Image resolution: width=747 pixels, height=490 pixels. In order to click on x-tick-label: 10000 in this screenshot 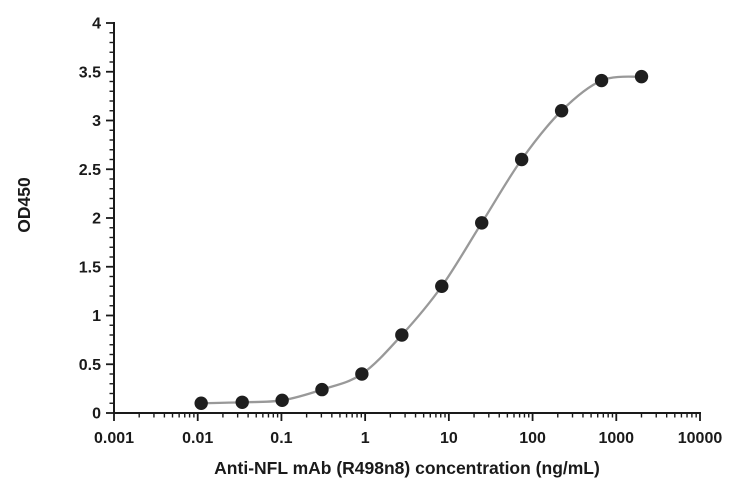, I will do `click(700, 438)`.